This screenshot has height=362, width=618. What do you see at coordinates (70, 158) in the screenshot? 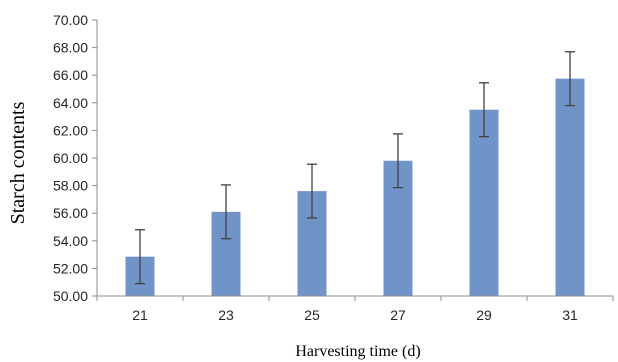
I see `y-tick-label: 60.00` at bounding box center [70, 158].